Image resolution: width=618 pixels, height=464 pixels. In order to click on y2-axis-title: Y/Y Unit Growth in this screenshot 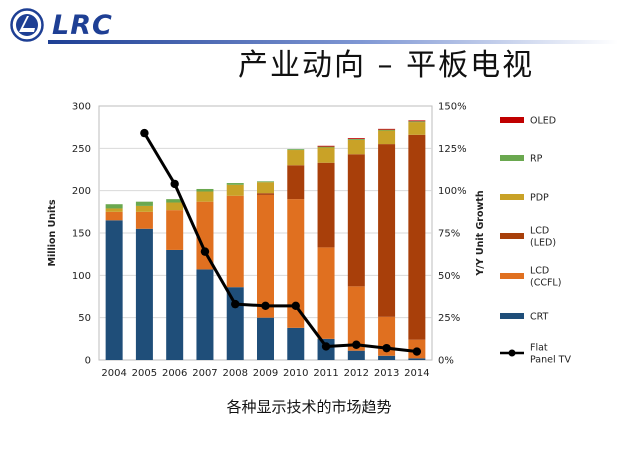, I will do `click(480, 233)`.